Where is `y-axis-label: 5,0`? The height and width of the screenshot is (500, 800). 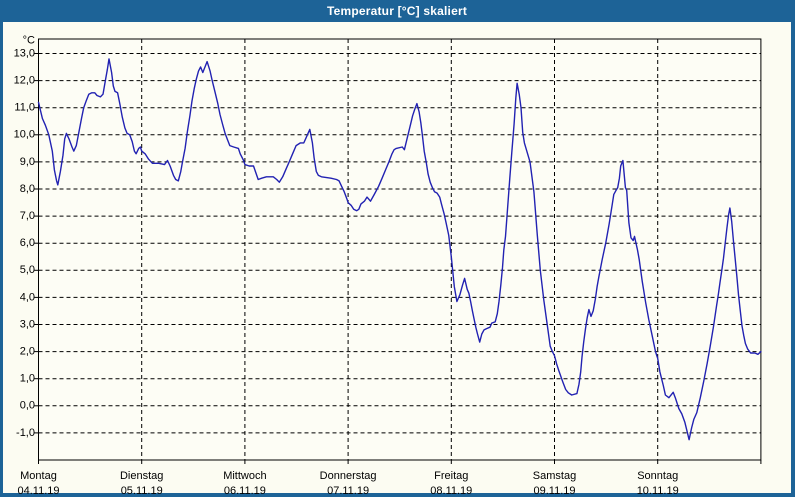 y-axis-label: 5,0 is located at coordinates (27, 270).